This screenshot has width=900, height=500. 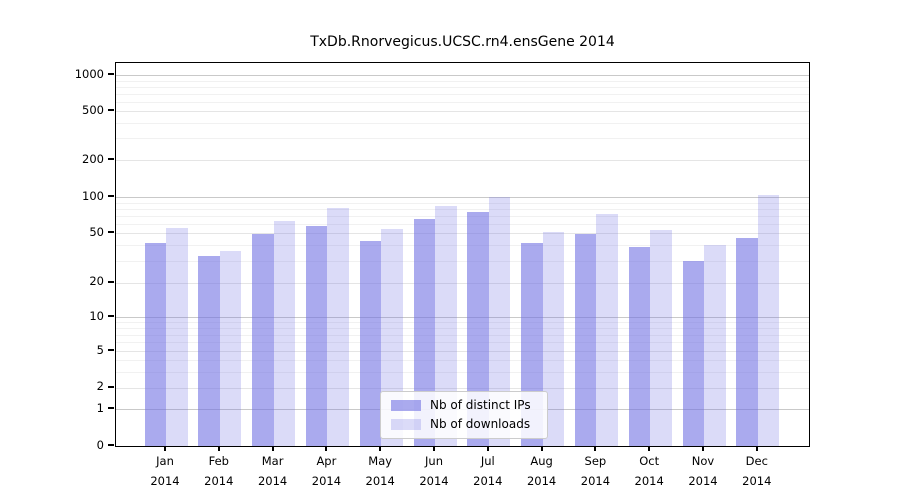 What do you see at coordinates (595, 448) in the screenshot?
I see `x-tick-sep` at bounding box center [595, 448].